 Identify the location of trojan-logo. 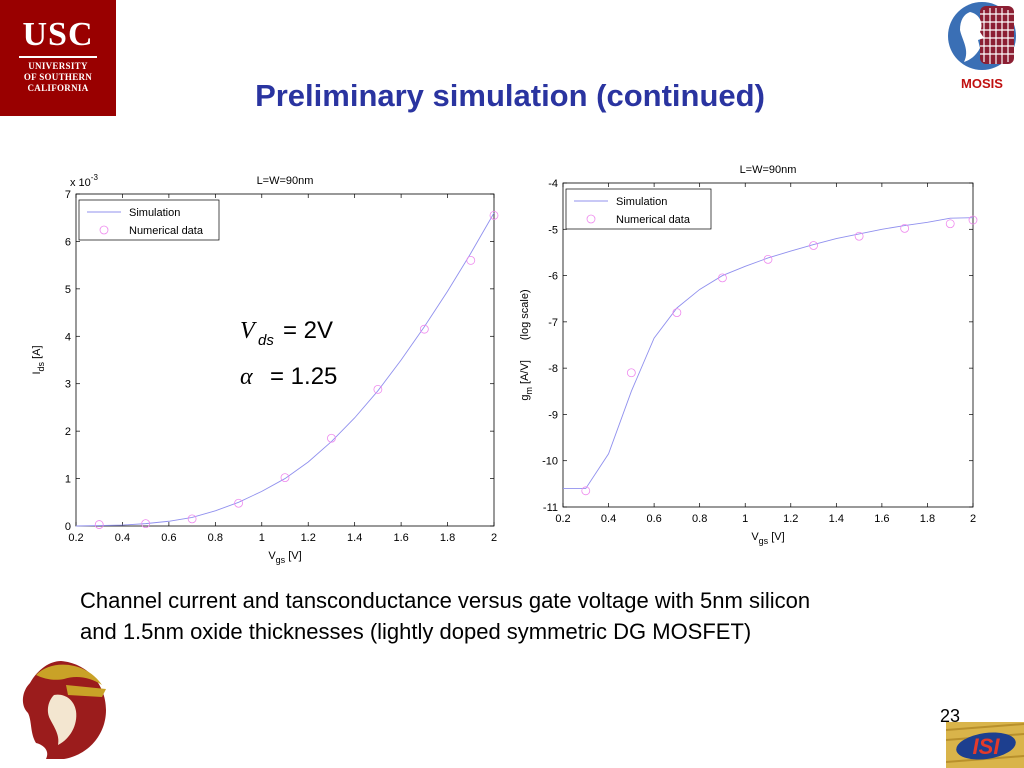
(64, 710).